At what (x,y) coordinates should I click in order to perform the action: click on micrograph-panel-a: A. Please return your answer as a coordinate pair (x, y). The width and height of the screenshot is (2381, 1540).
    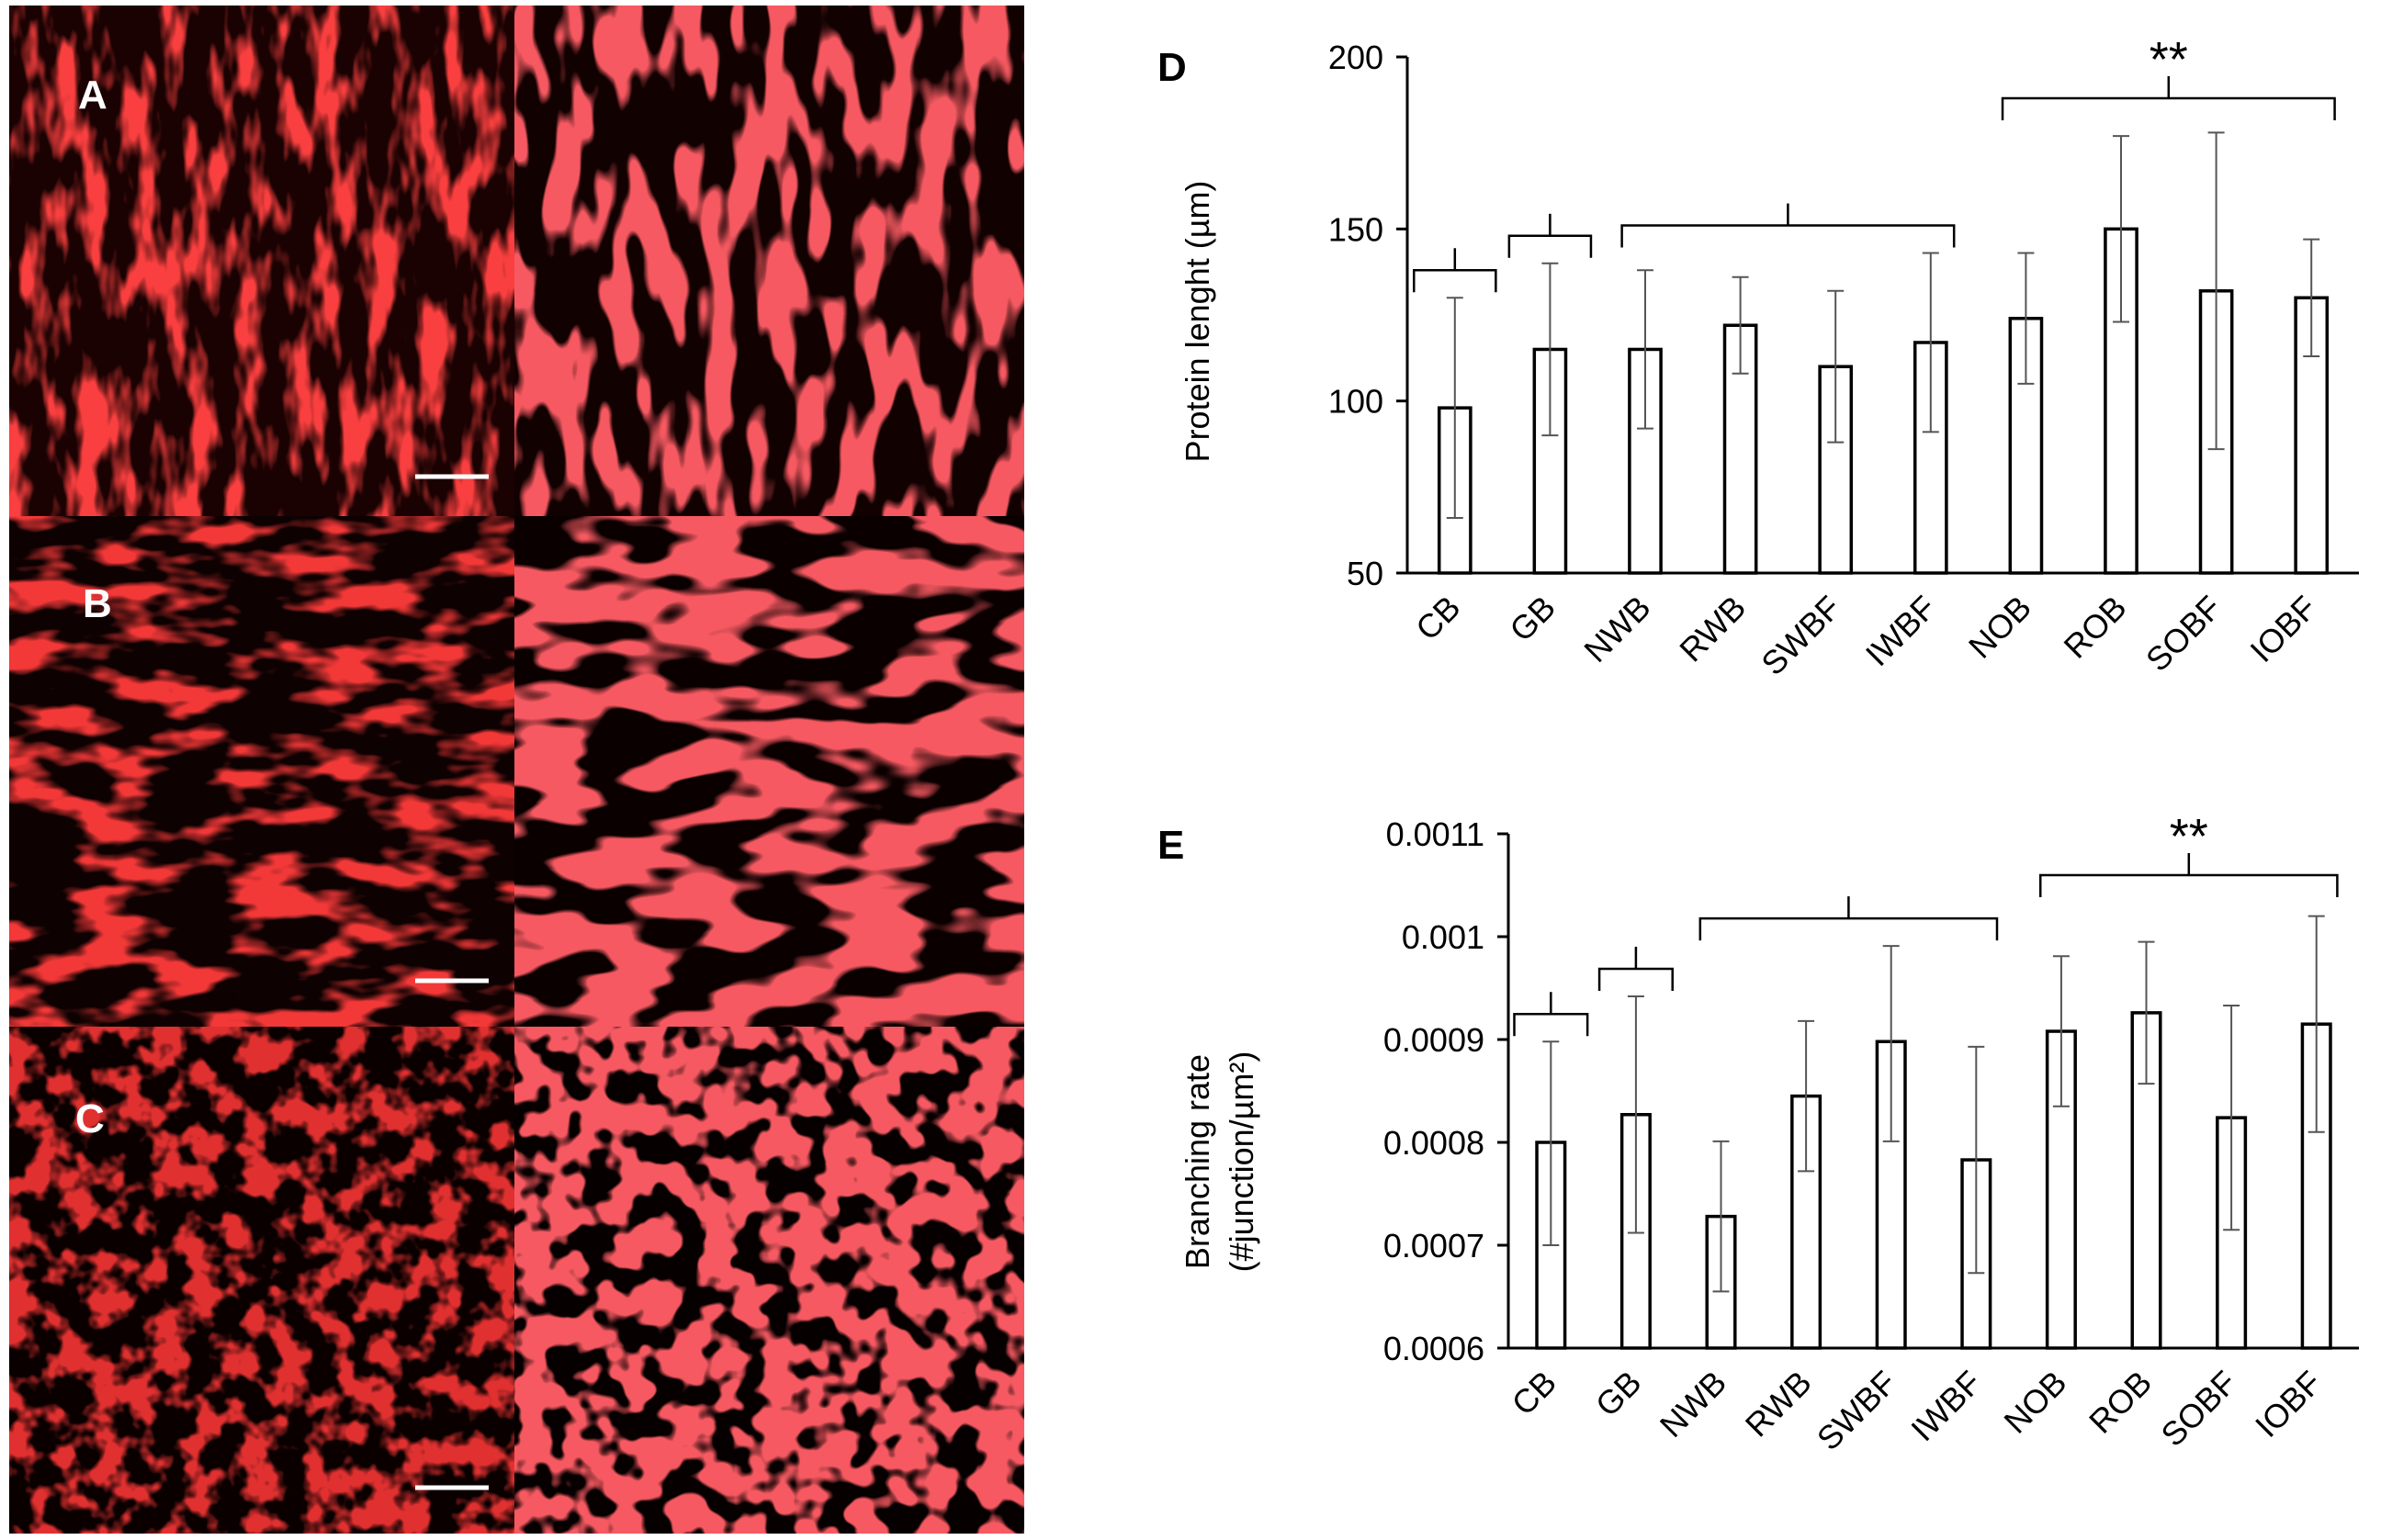
    Looking at the image, I should click on (516, 261).